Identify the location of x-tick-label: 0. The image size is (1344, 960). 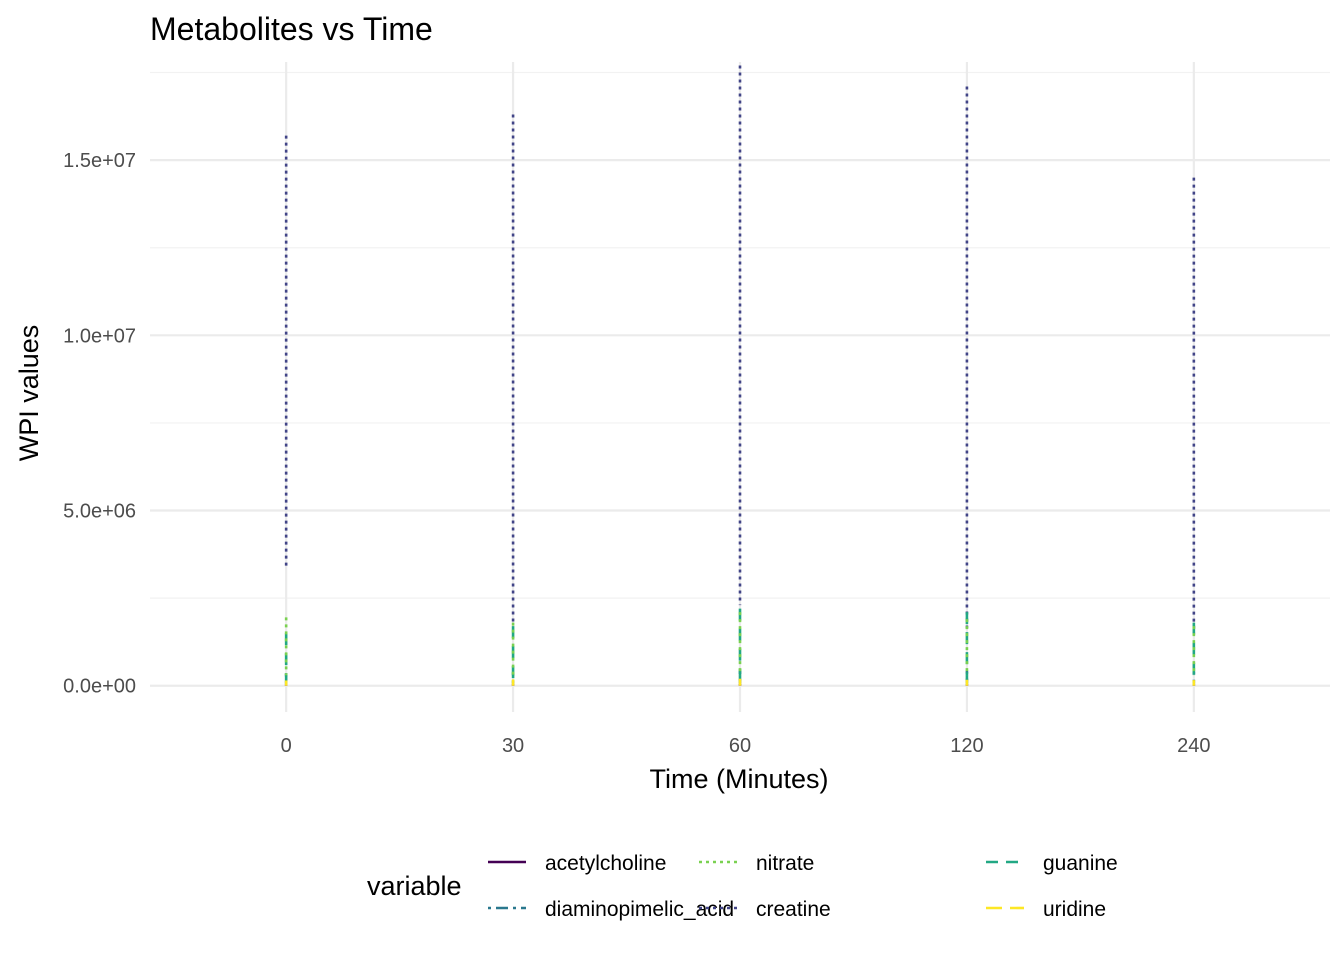
(286, 746).